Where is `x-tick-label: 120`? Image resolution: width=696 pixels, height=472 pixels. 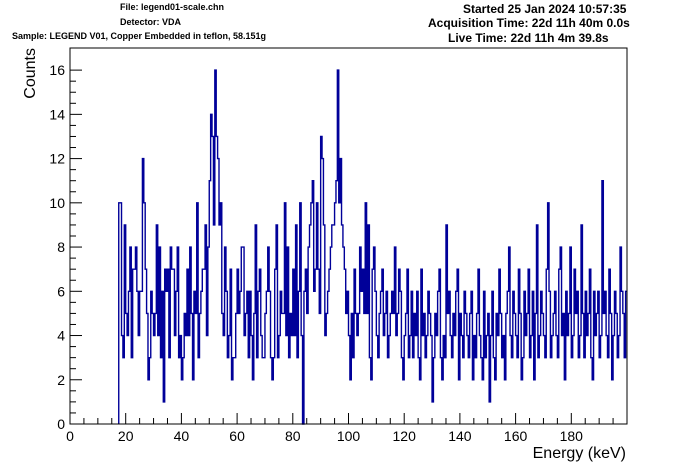 x-tick-label: 120 is located at coordinates (405, 436).